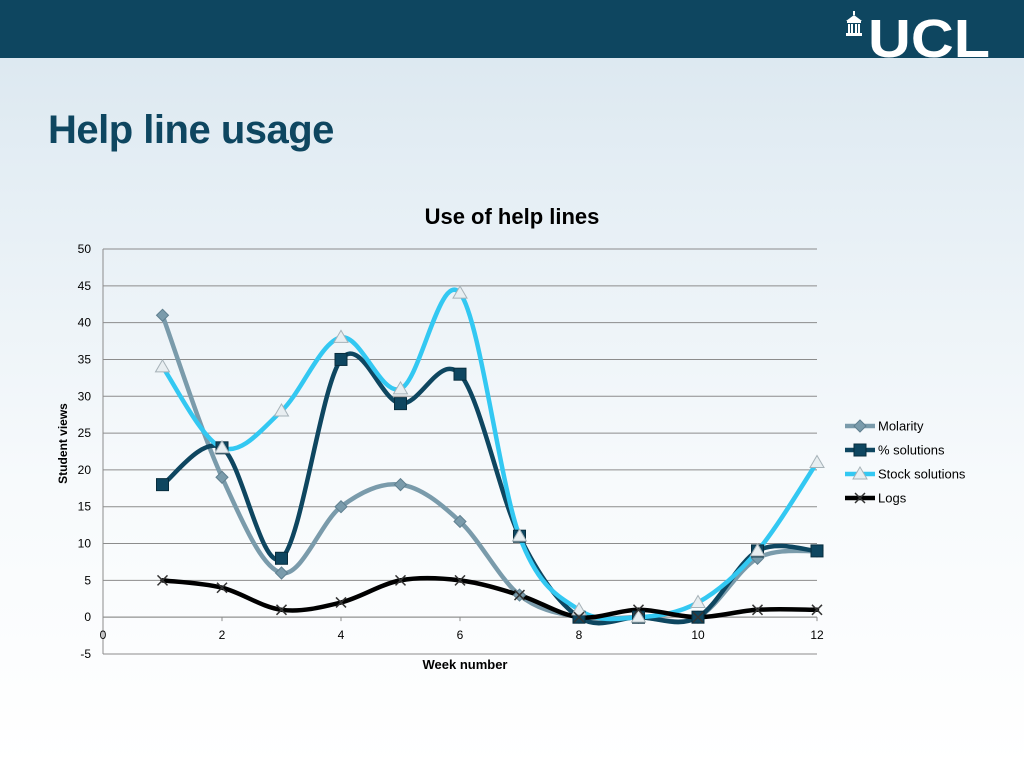 The image size is (1024, 768). What do you see at coordinates (579, 635) in the screenshot?
I see `x-tick-label: 8` at bounding box center [579, 635].